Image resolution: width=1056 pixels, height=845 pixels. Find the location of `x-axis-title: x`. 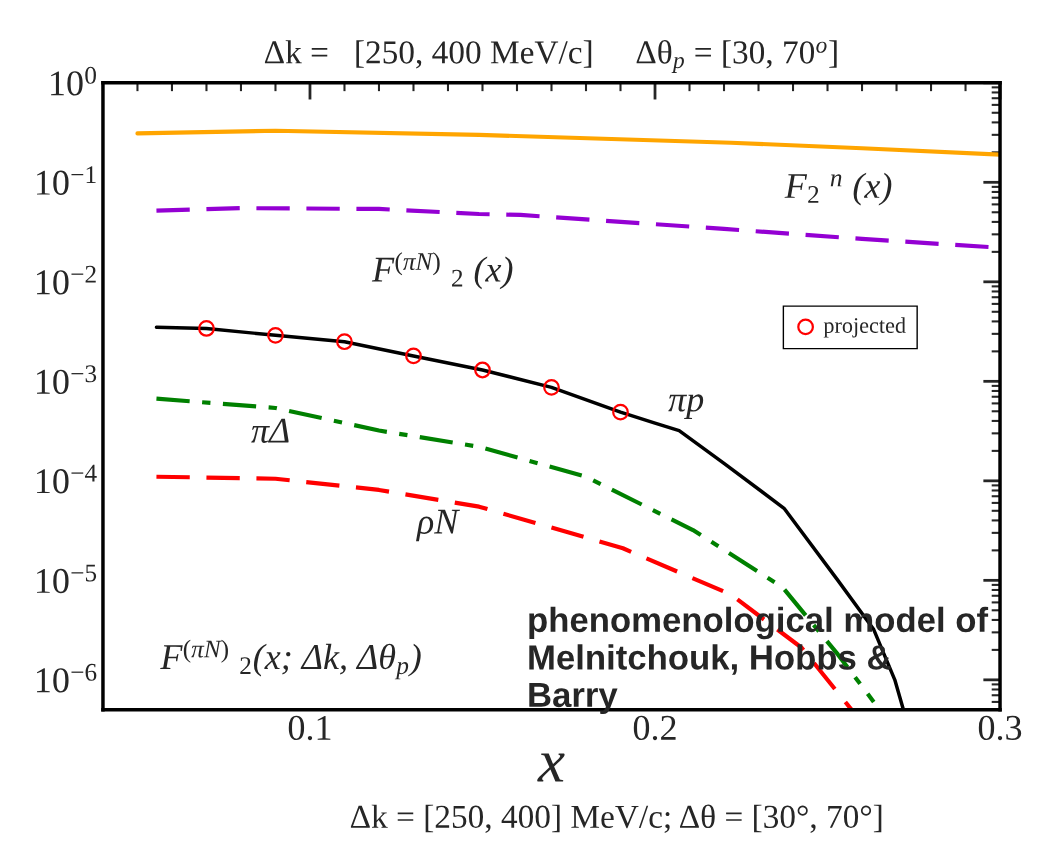

x-axis-title: x is located at coordinates (551, 767).